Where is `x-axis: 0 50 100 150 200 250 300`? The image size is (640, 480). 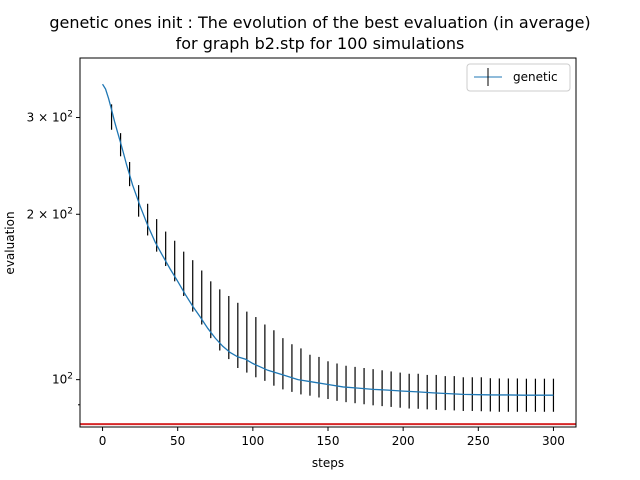 x-axis: 0 50 100 150 200 250 300 is located at coordinates (332, 437).